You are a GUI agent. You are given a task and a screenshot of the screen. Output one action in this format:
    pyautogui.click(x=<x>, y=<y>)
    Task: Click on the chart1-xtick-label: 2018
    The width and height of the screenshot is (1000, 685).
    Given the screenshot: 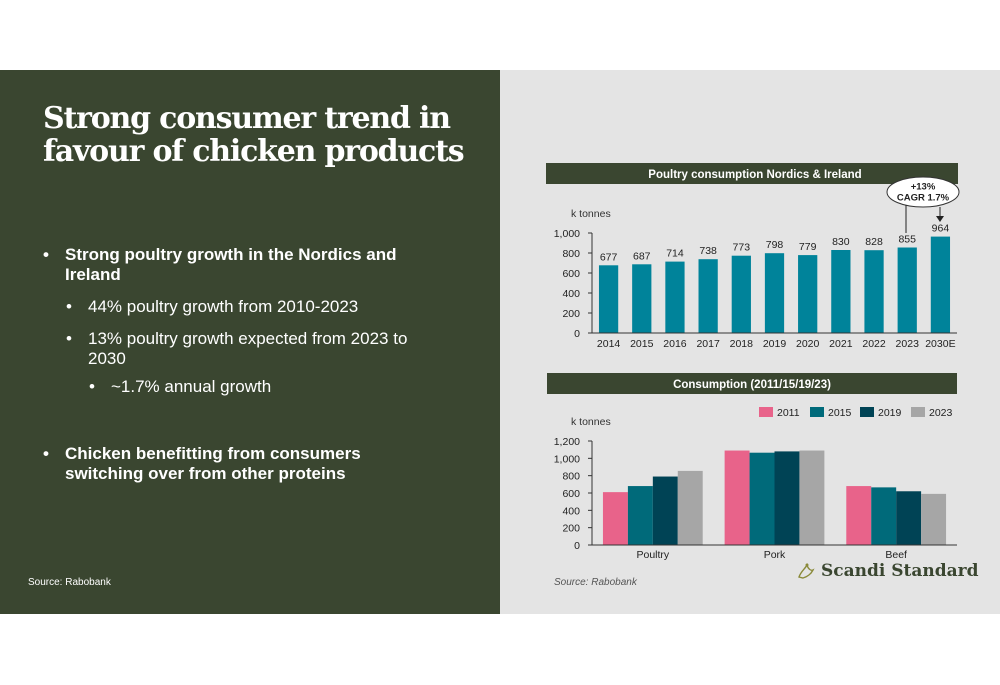 What is the action you would take?
    pyautogui.click(x=742, y=344)
    